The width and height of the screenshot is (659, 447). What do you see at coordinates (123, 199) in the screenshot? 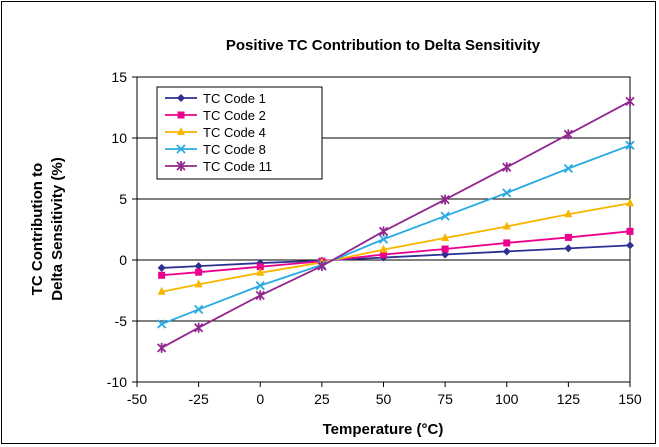
I see `y-tick-label: 5` at bounding box center [123, 199].